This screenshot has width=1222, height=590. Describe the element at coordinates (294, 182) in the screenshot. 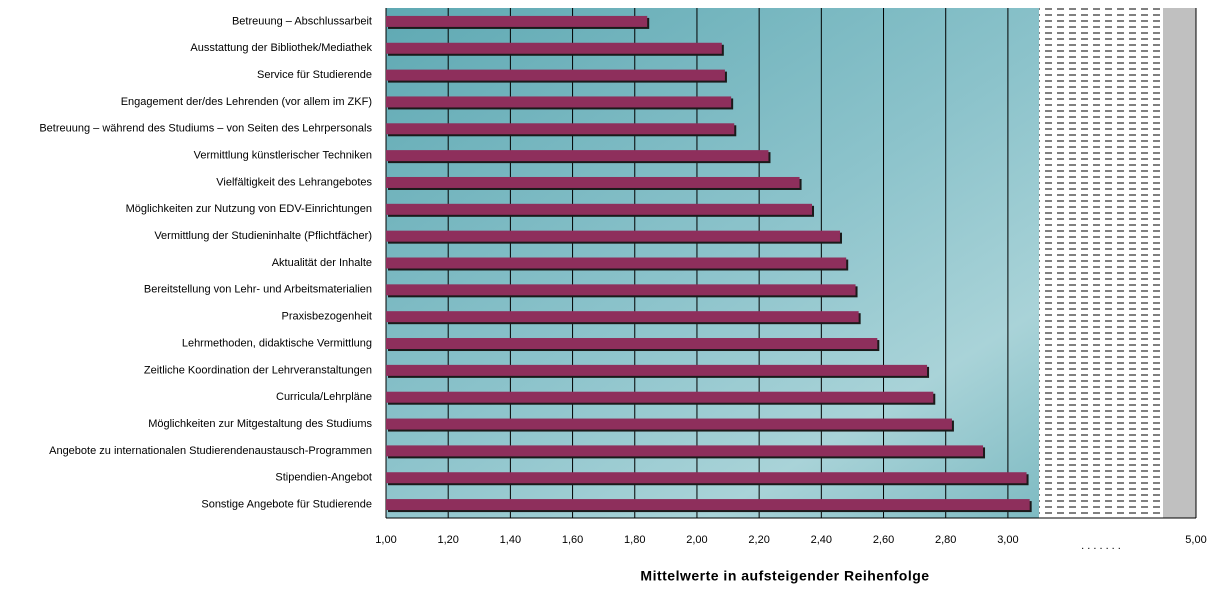

I see `y-tick-label: Vielfältigkeit des Lehrangebotes` at that location.